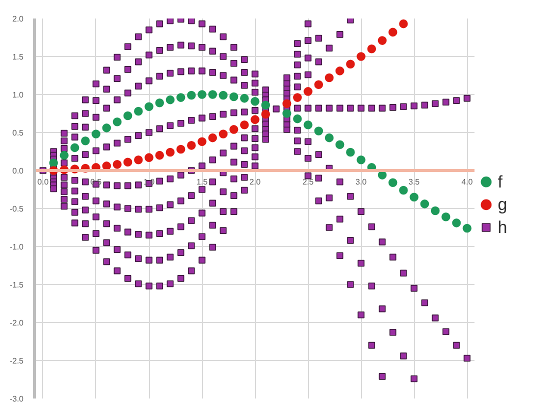  Describe the element at coordinates (17, 285) in the screenshot. I see `y-tick-label: -1.5` at that location.